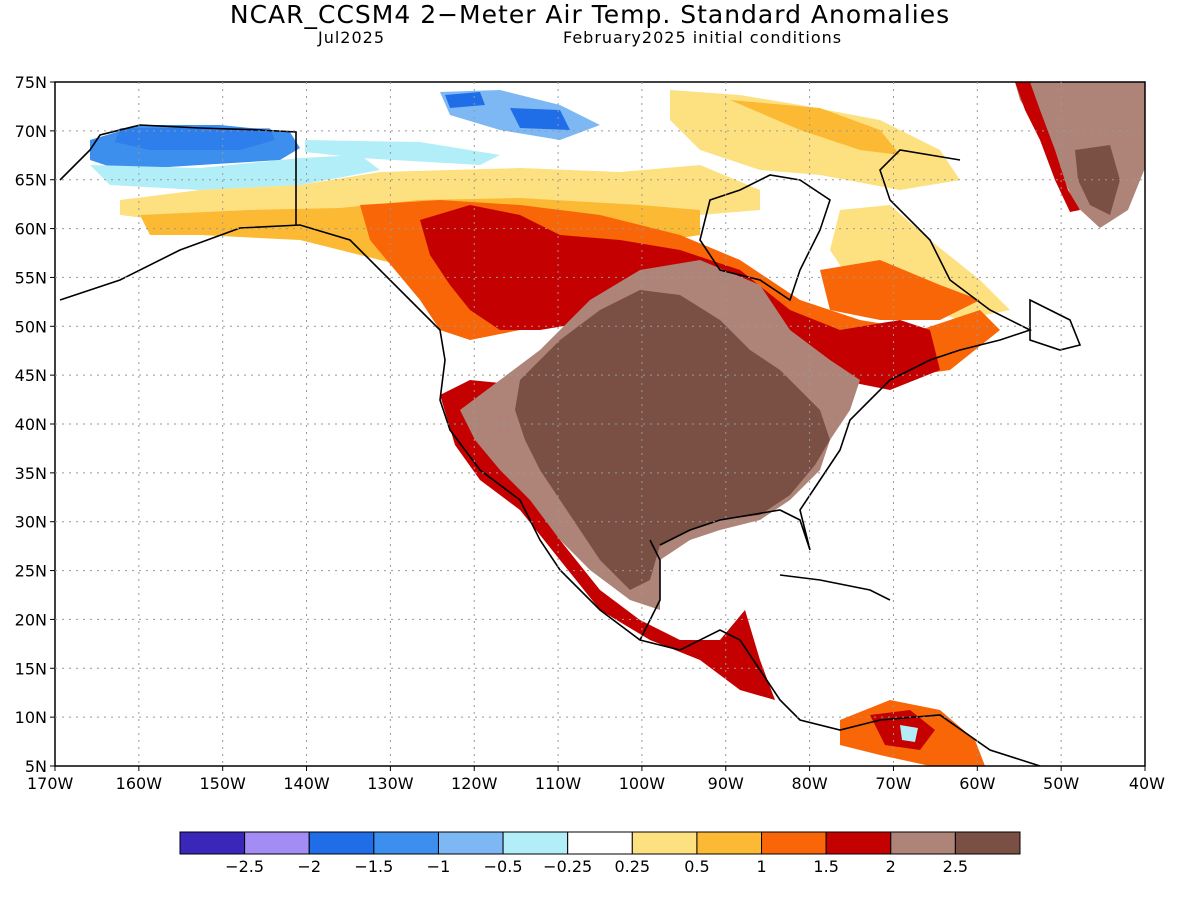  I want to click on lat-tick-label: 5N, so click(36, 766).